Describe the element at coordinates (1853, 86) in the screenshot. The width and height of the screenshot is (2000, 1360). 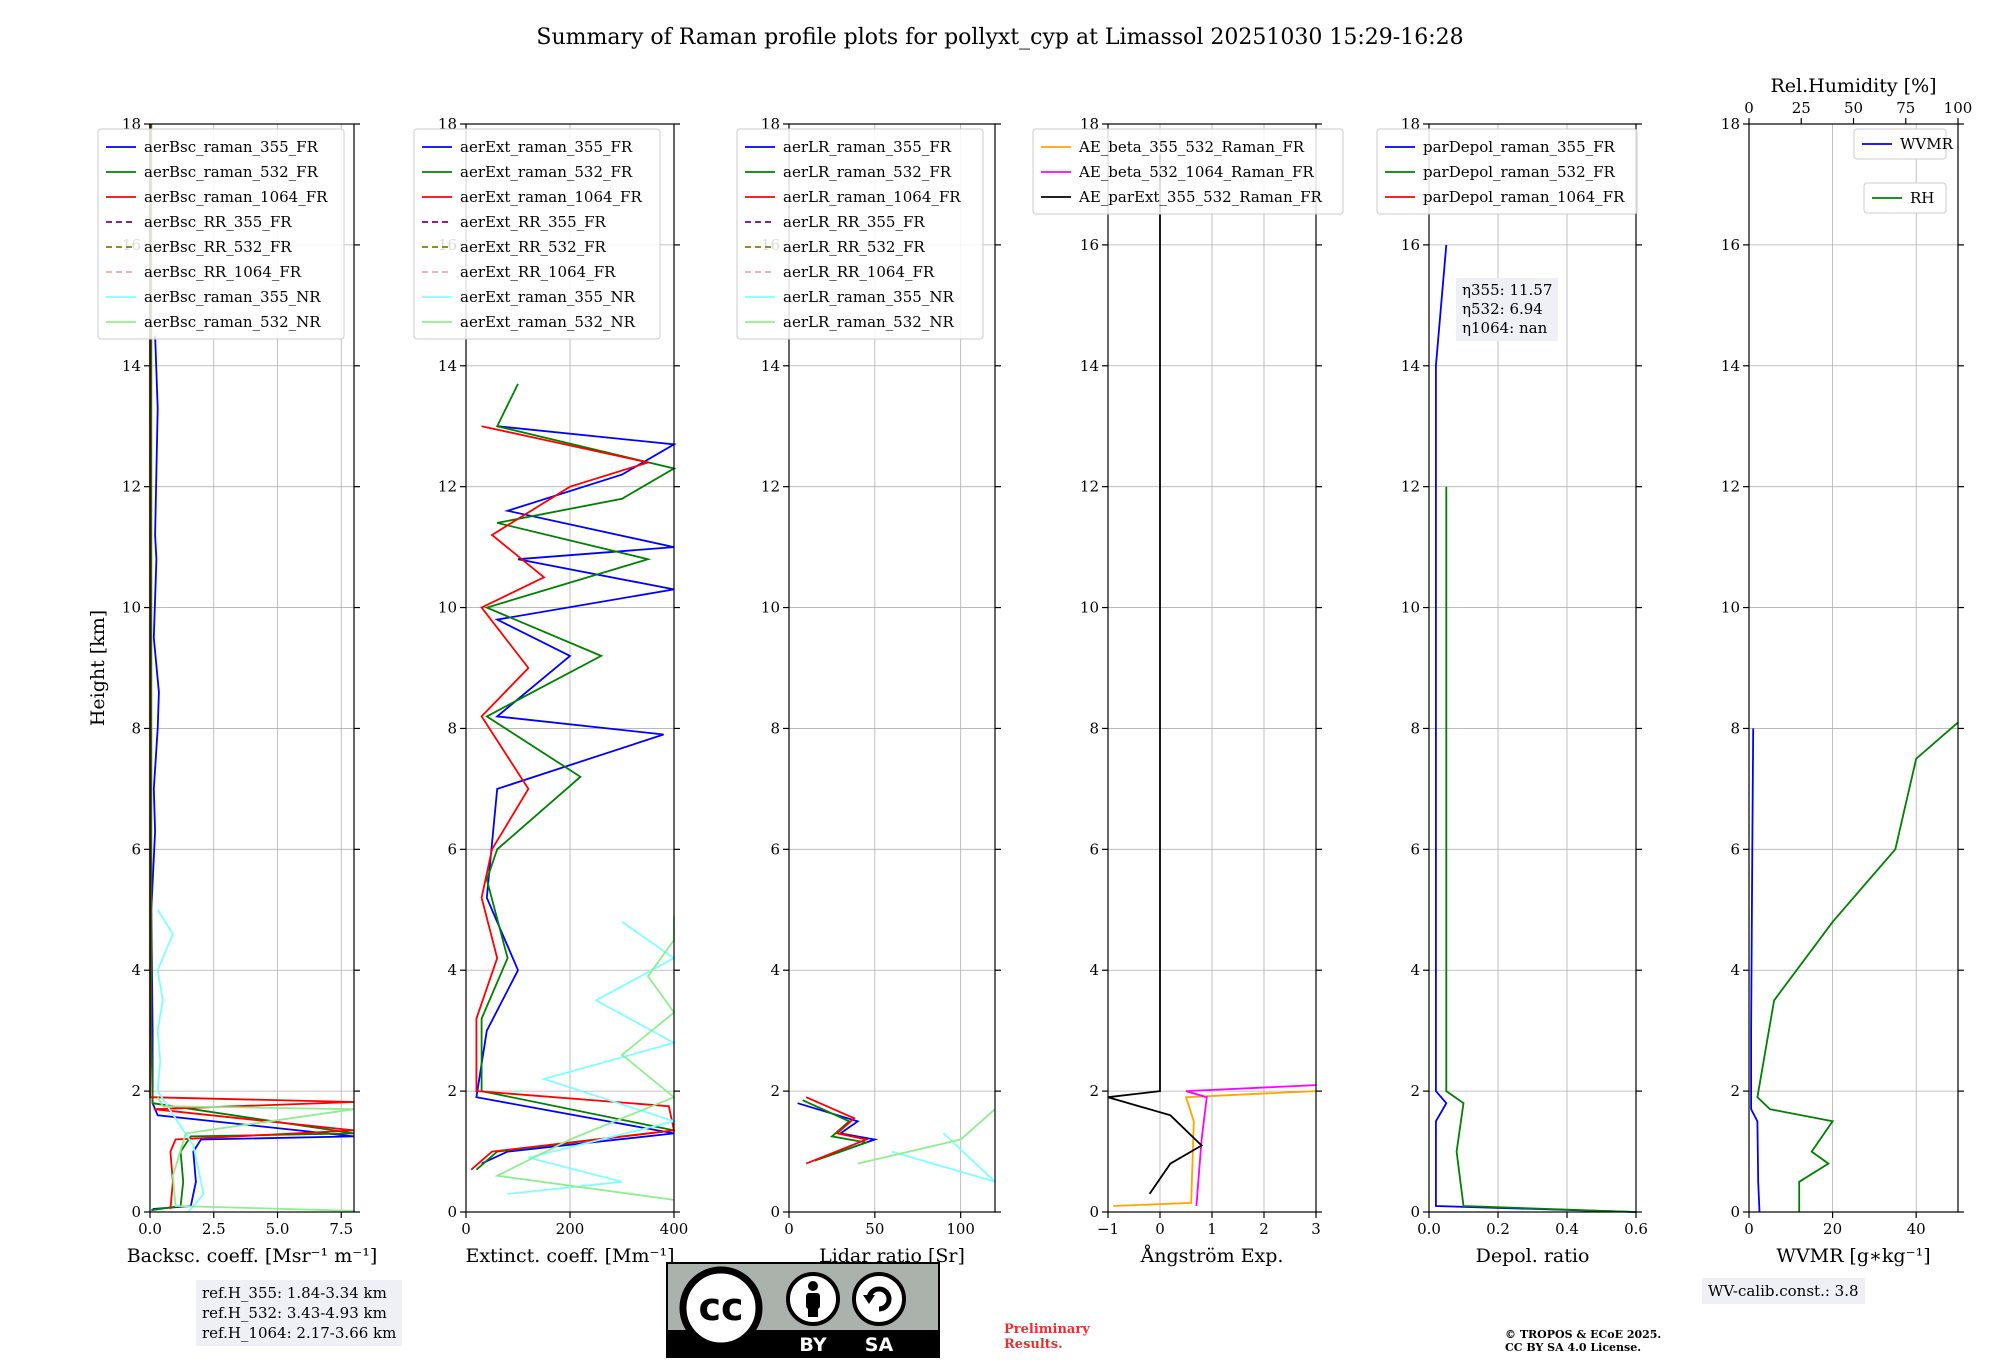
I see `x2-axis-label: Rel.Humidity [%]` at that location.